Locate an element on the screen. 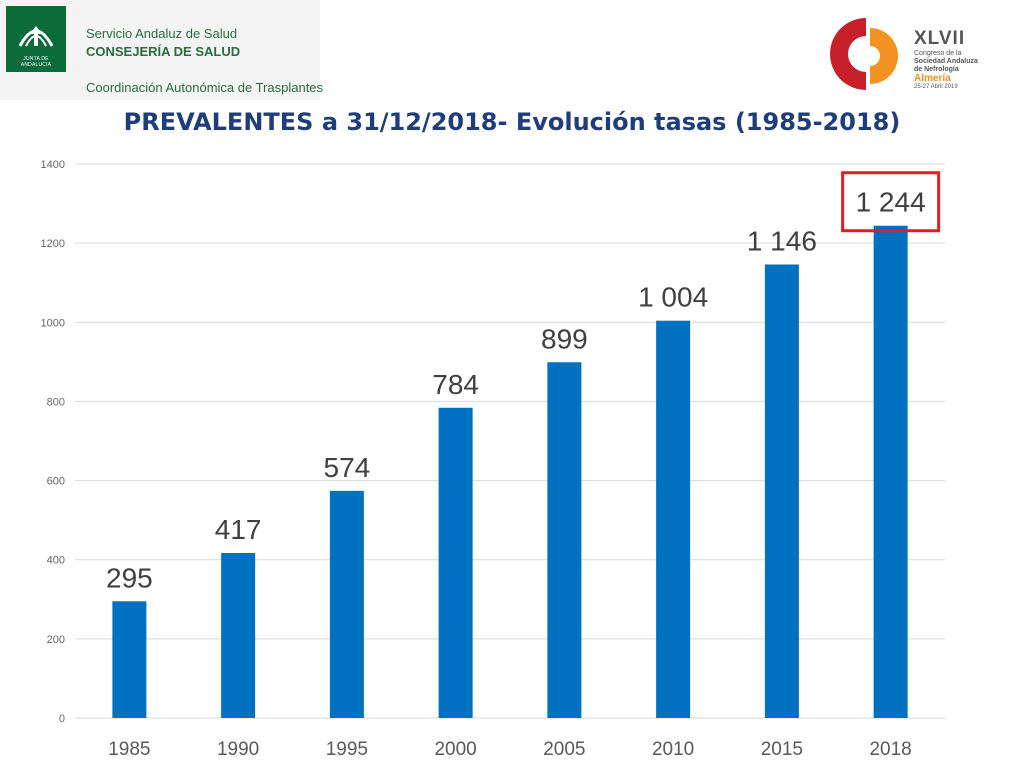 The image size is (1024, 768). data-label: 1 244 is located at coordinates (891, 202).